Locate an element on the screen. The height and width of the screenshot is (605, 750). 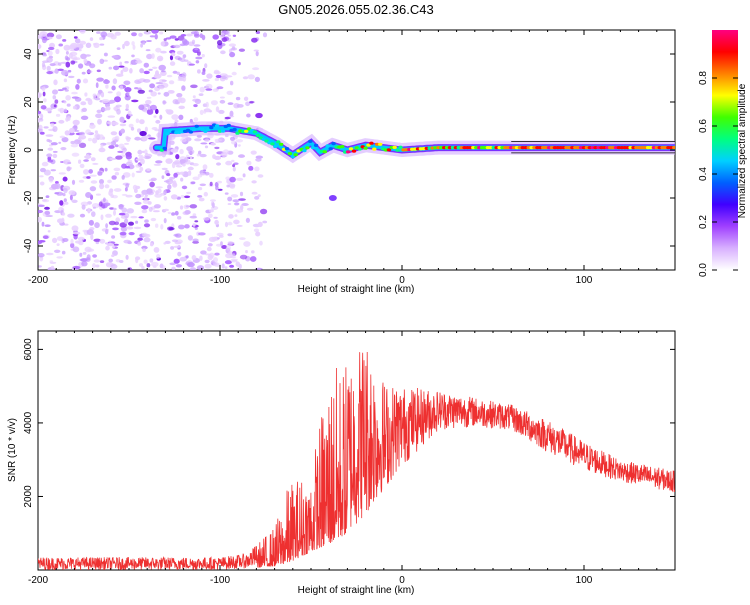
spectrogram-y-tick-label: -20 is located at coordinates (28, 197).